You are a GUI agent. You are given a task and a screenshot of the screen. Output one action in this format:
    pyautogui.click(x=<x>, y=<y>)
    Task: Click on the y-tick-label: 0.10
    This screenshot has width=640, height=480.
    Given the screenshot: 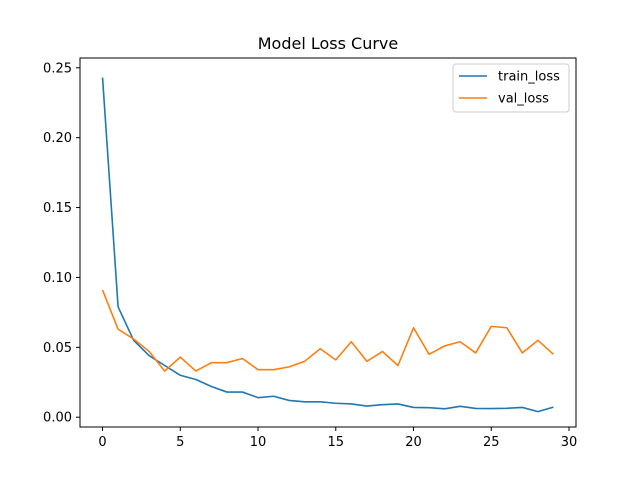 What is the action you would take?
    pyautogui.click(x=57, y=278)
    